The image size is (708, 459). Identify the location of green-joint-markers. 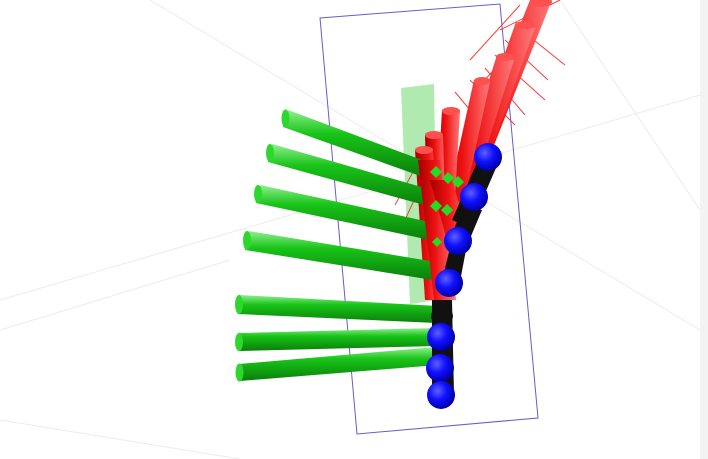
(447, 206).